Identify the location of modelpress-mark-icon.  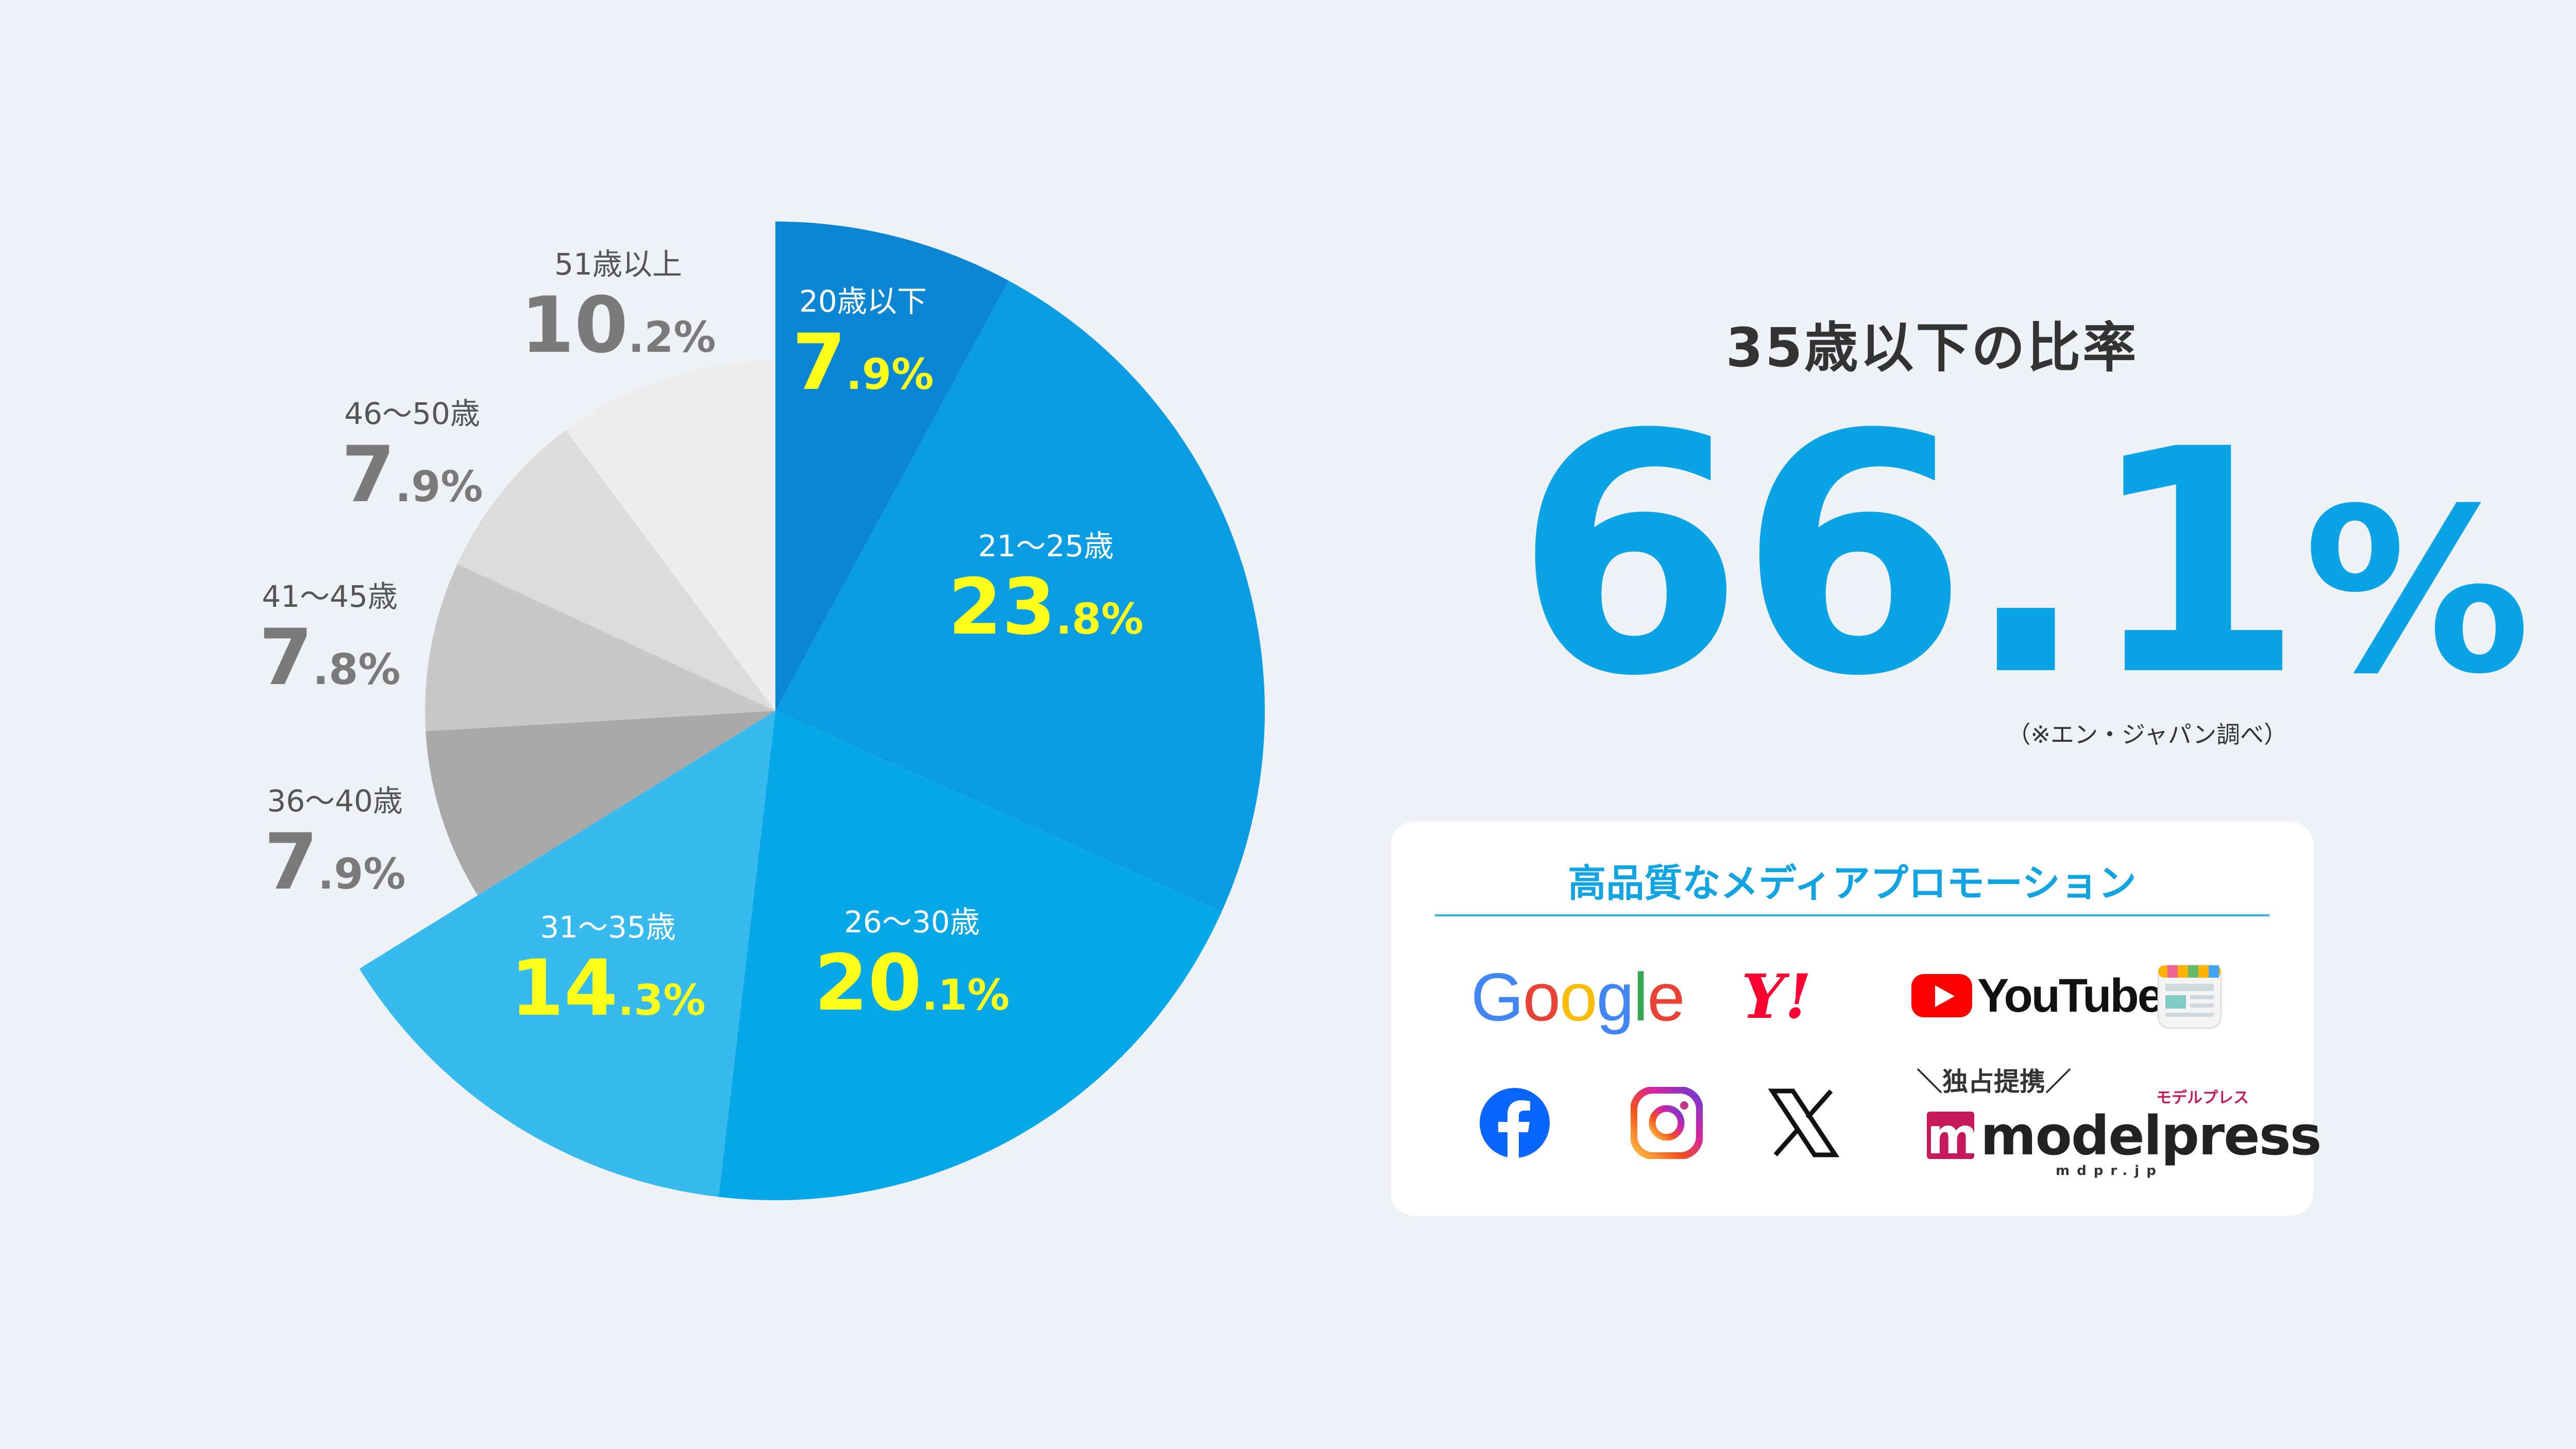
(1950, 1136).